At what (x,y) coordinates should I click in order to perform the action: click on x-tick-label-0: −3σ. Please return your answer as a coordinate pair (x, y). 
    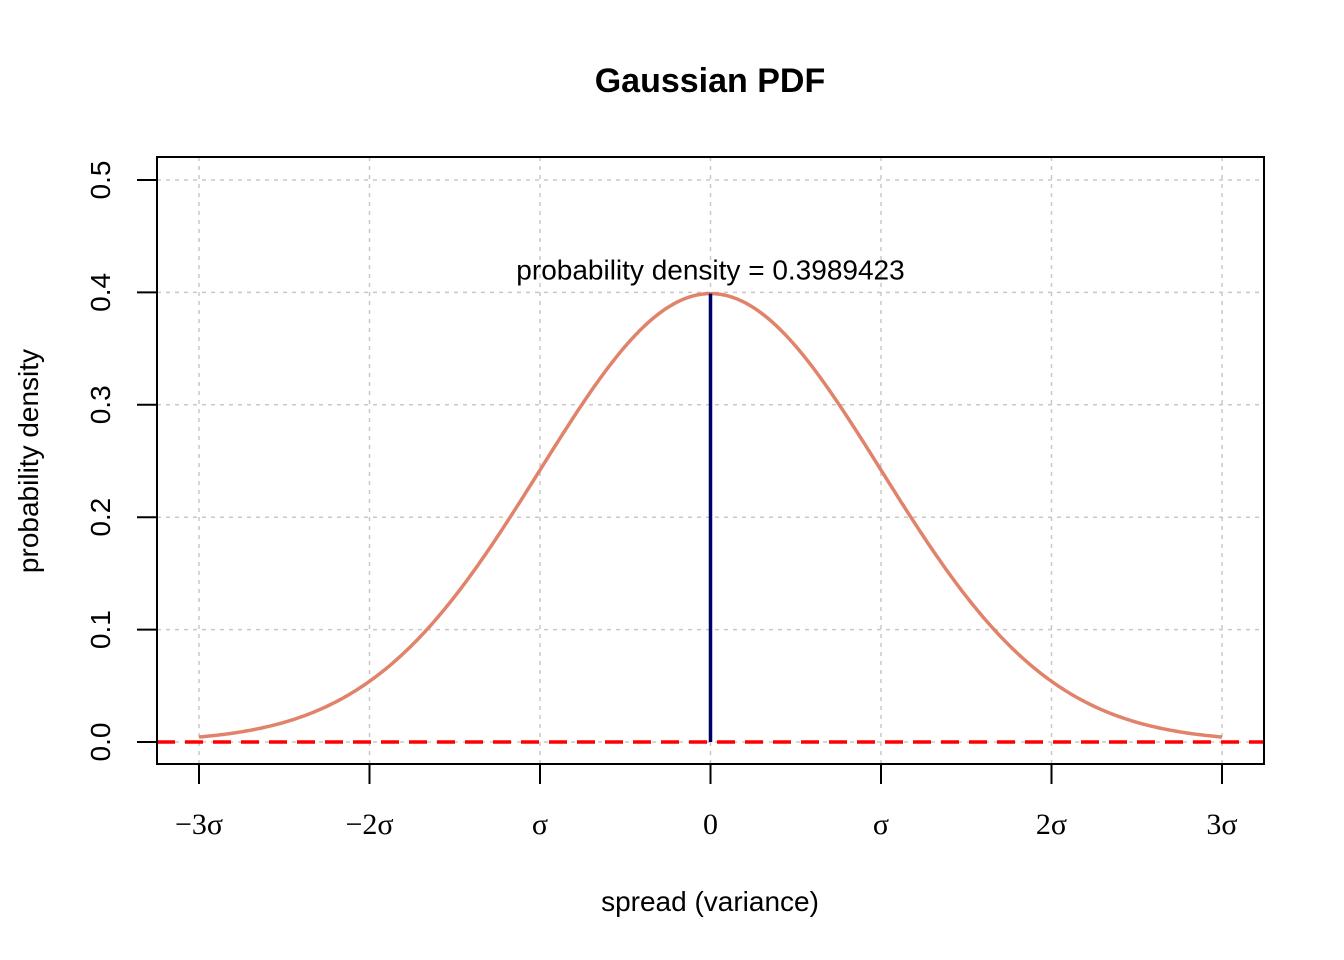
    Looking at the image, I should click on (199, 824).